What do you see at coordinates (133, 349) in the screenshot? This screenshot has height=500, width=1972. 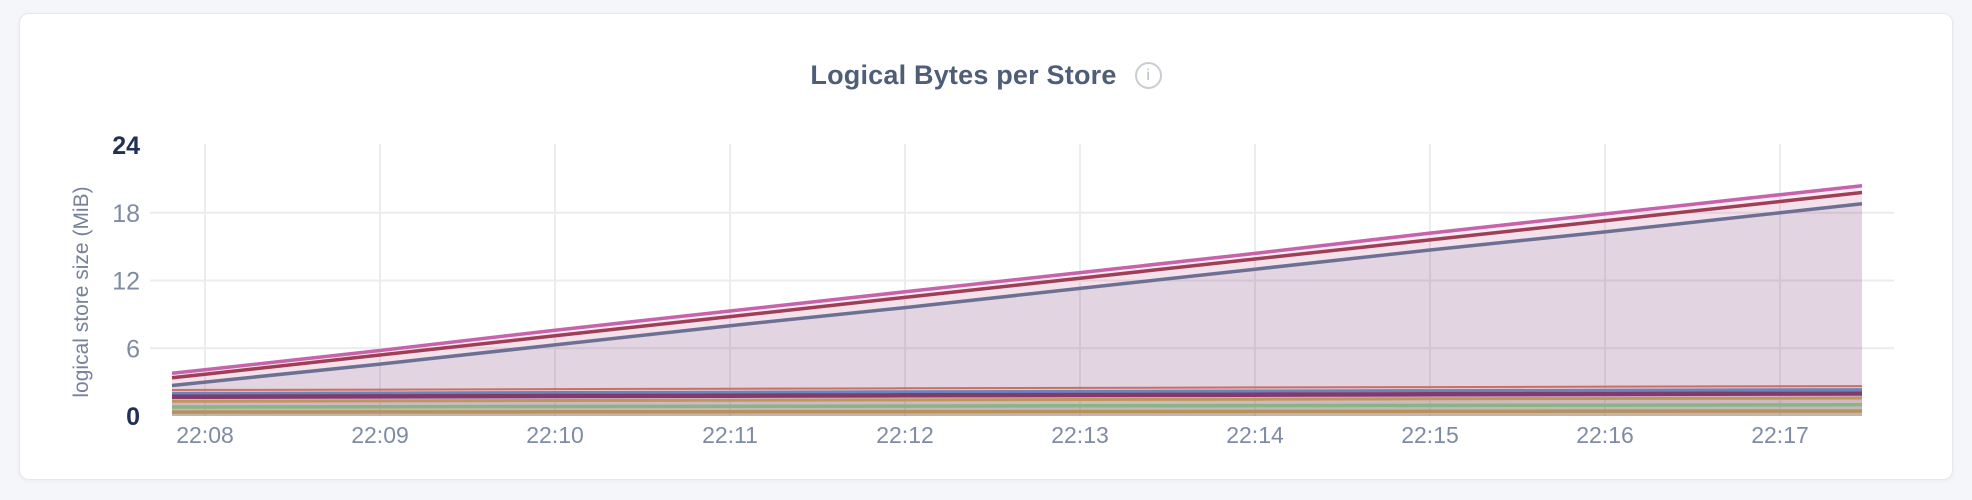 I see `y-tick-label: 6` at bounding box center [133, 349].